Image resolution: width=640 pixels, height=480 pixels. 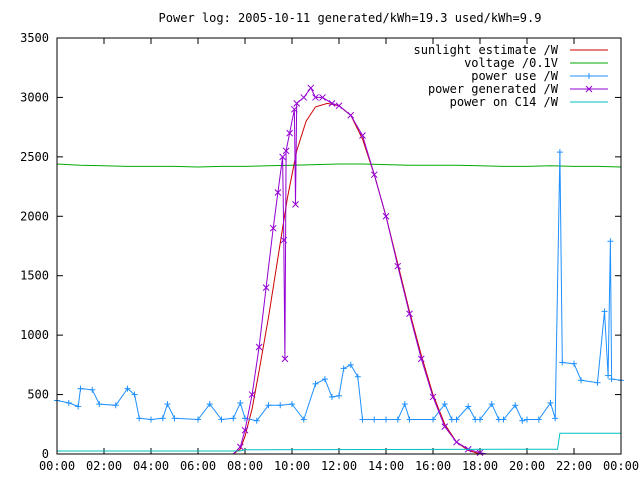 I want to click on y-tick-label: 3500, so click(x=34, y=38).